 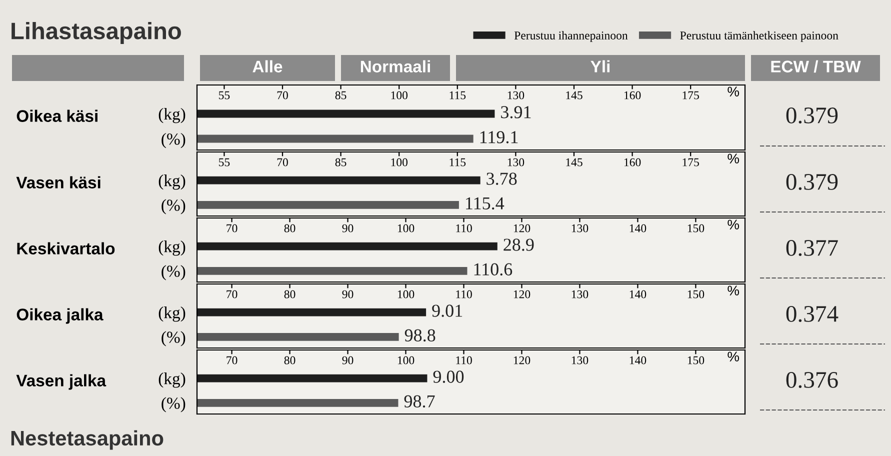 What do you see at coordinates (600, 66) in the screenshot?
I see `text: Yli` at bounding box center [600, 66].